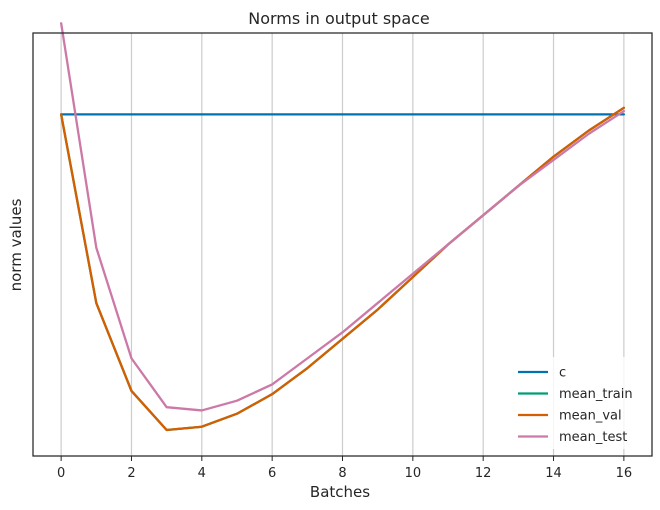  I want to click on legend-label: c, so click(562, 373).